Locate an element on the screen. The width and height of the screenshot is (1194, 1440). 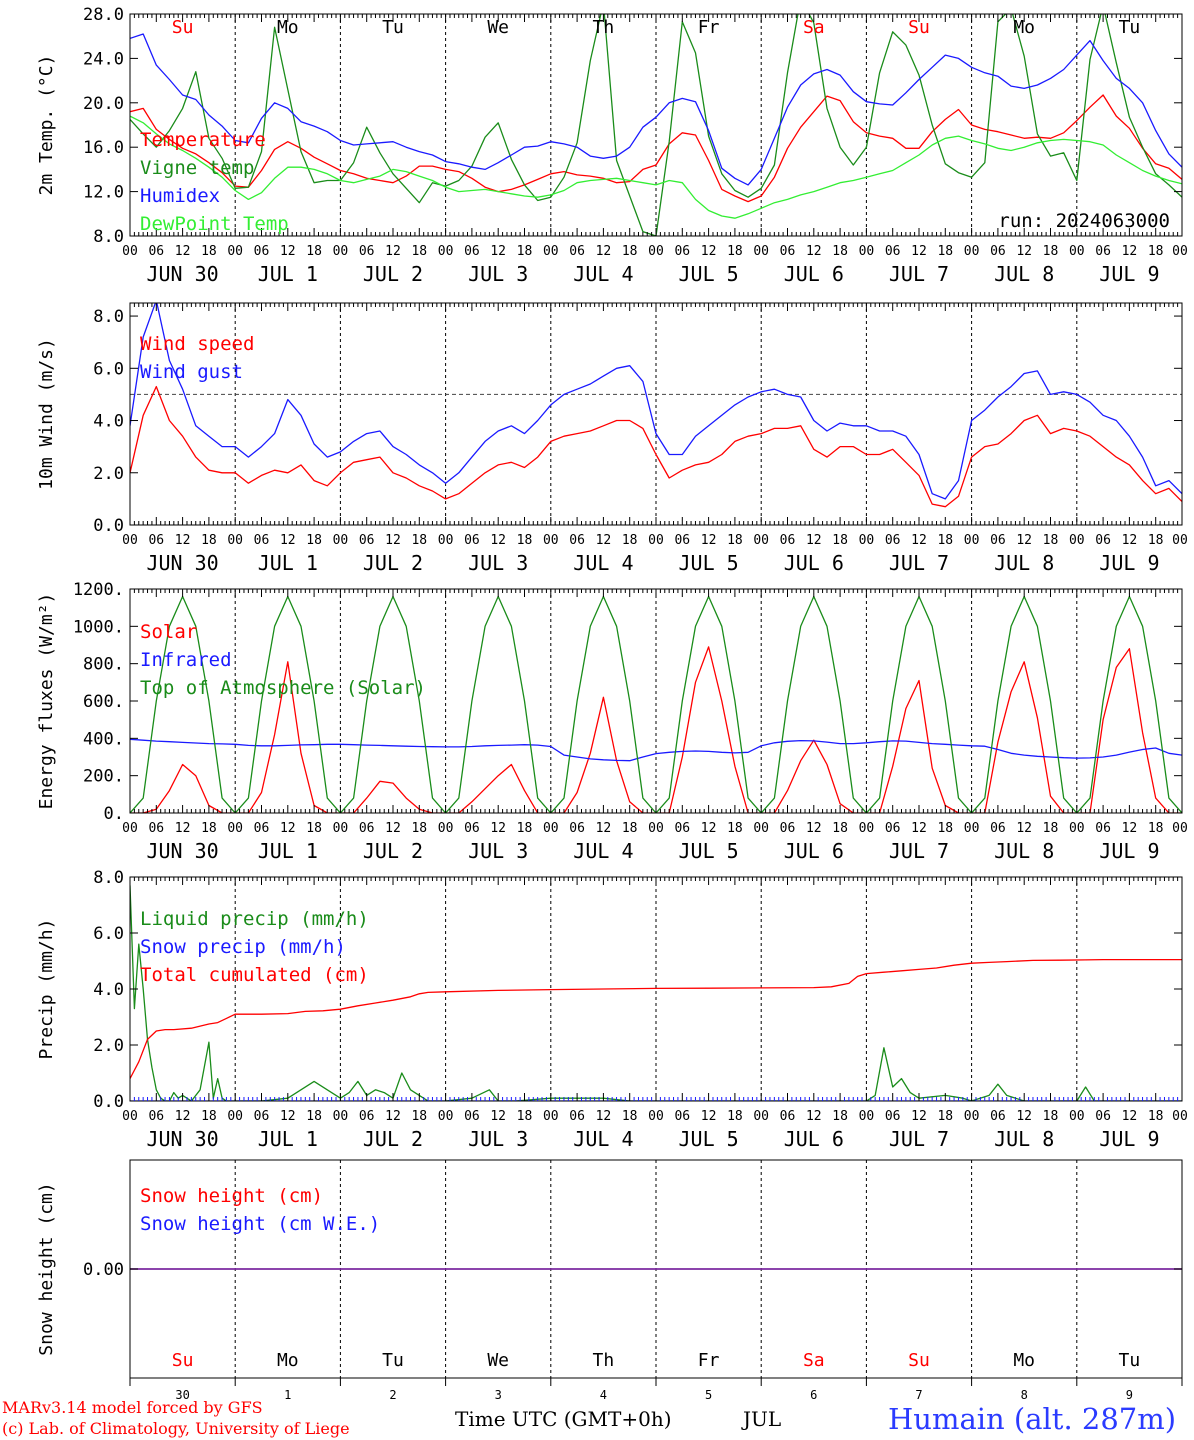
y-tick-label: 600. is located at coordinates (103, 702).